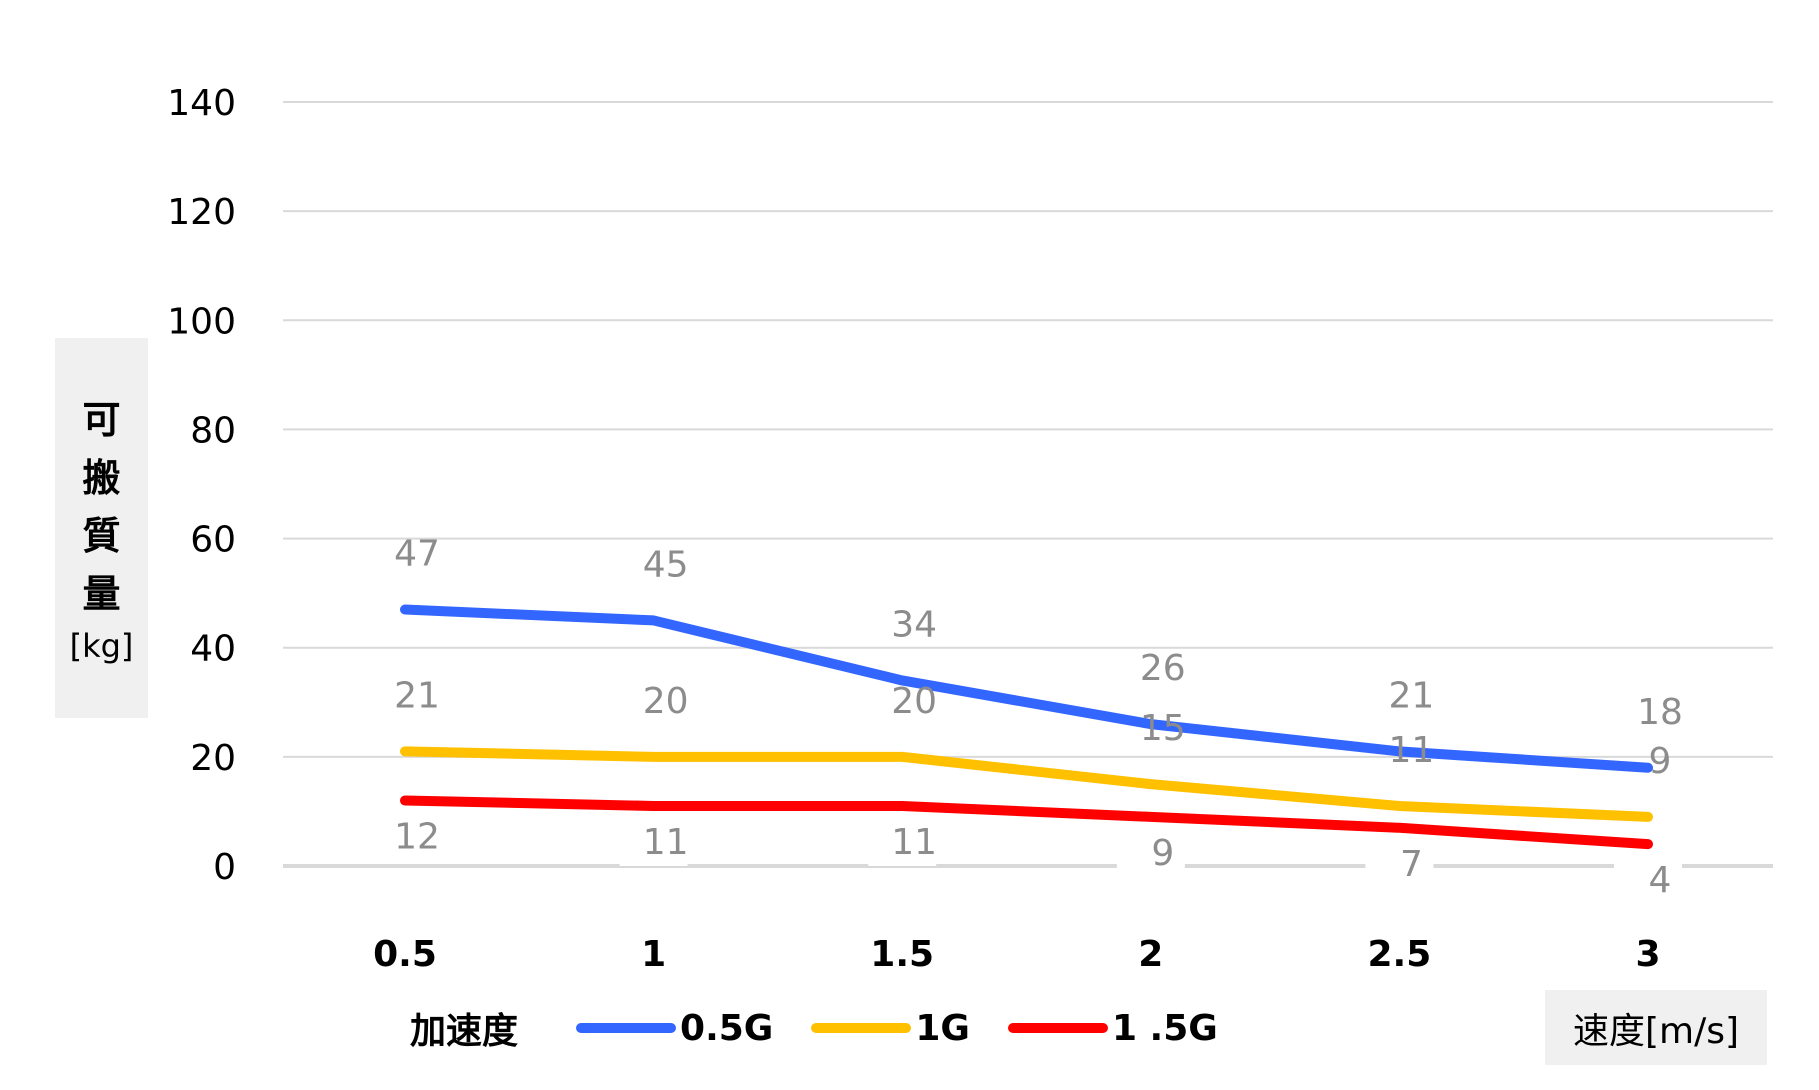 This screenshot has width=1819, height=1090. I want to click on data-label: 45, so click(666, 564).